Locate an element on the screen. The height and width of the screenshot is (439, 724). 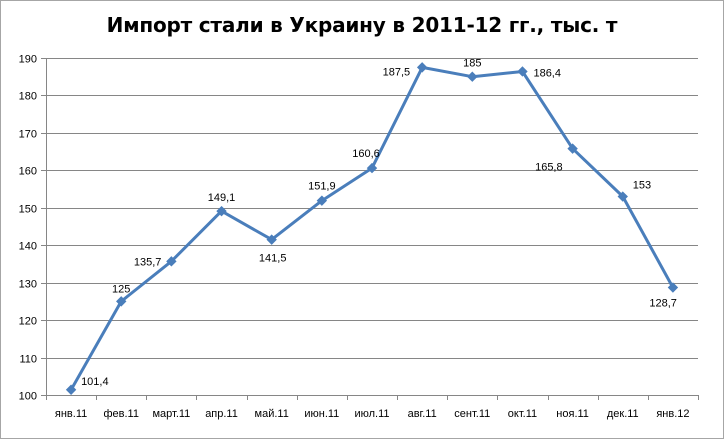
data-label: 135,7 is located at coordinates (148, 262).